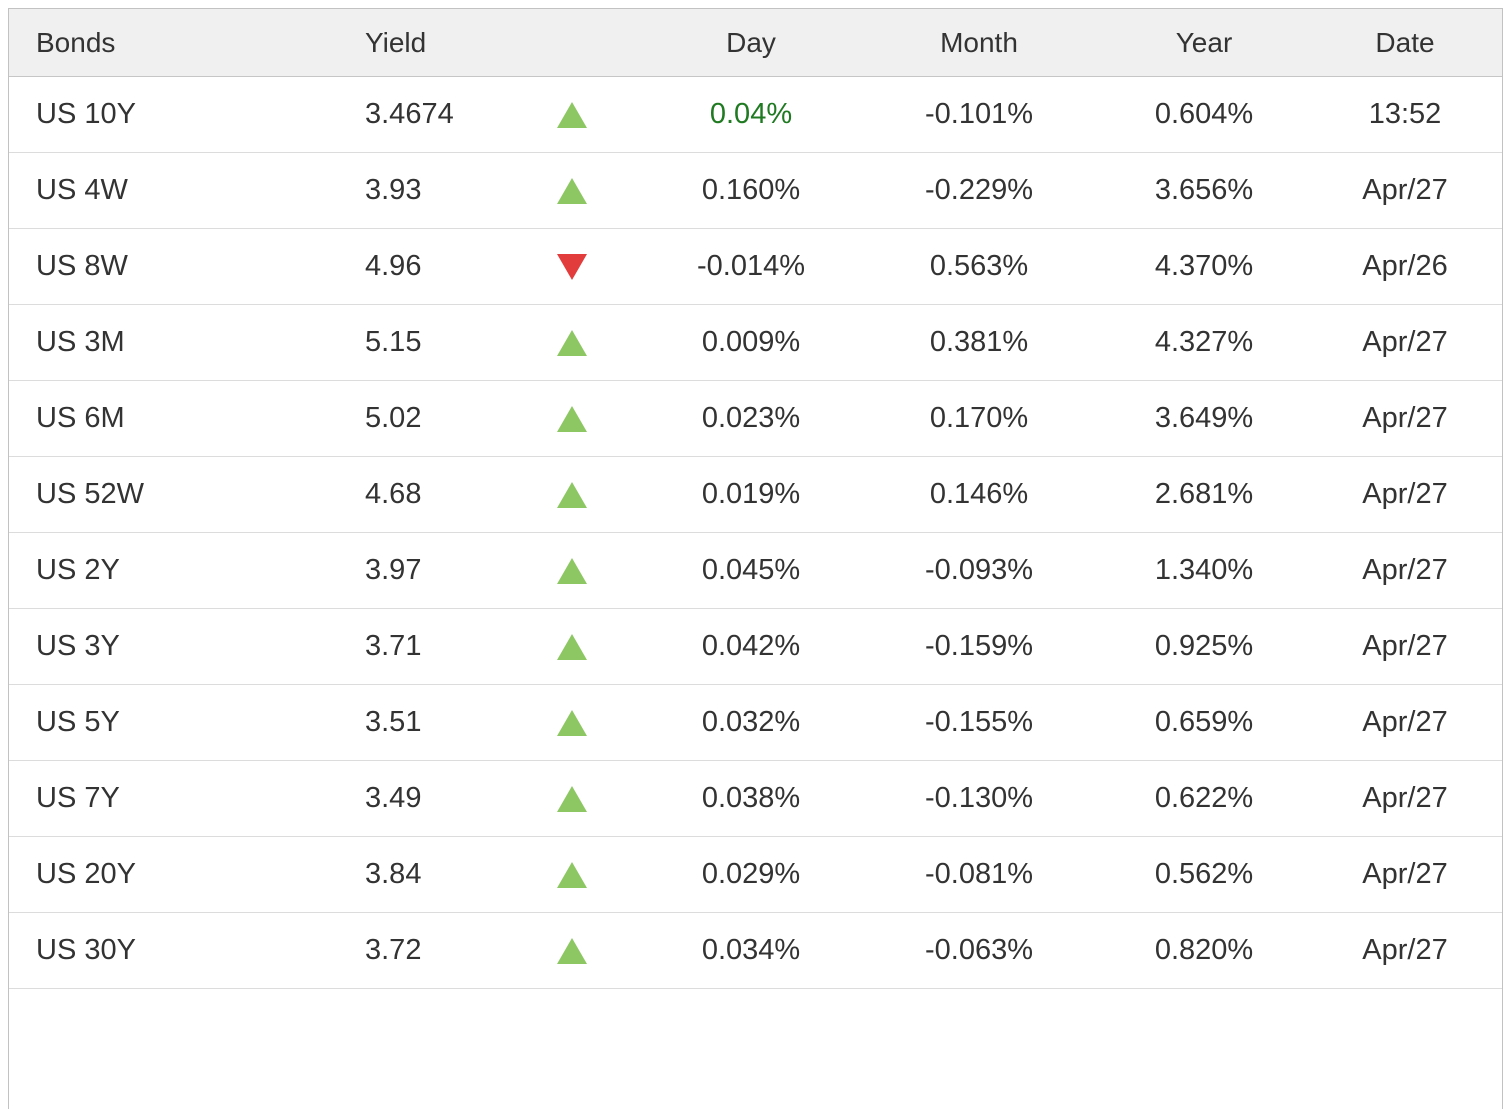  Describe the element at coordinates (177, 874) in the screenshot. I see `bond-name: US 20Y` at that location.